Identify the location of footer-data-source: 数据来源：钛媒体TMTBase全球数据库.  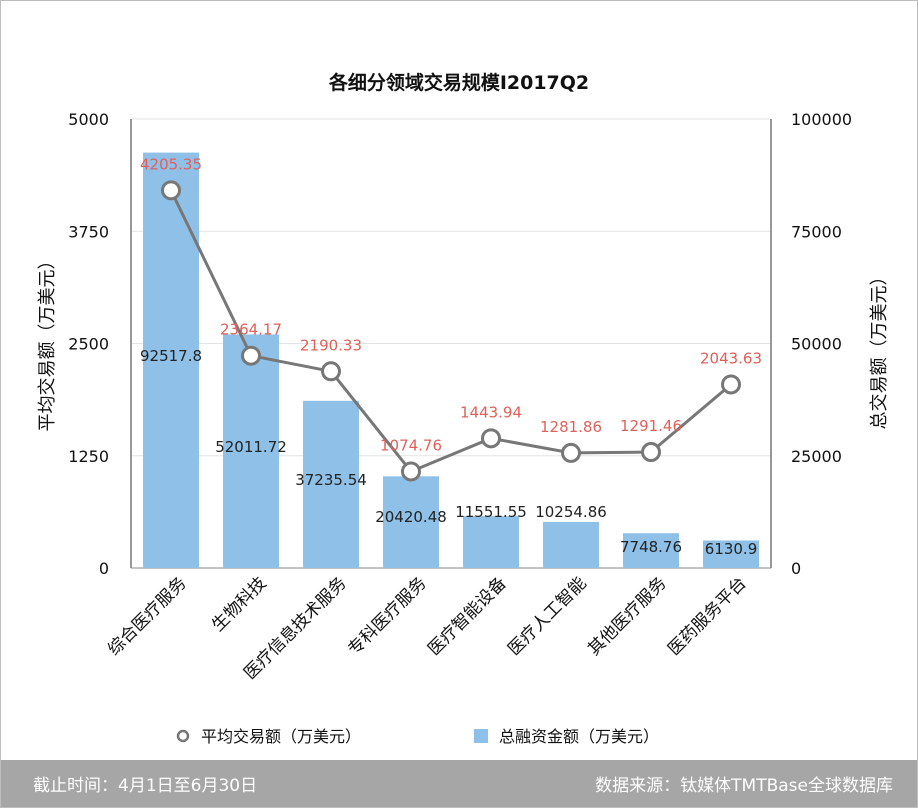
(744, 786).